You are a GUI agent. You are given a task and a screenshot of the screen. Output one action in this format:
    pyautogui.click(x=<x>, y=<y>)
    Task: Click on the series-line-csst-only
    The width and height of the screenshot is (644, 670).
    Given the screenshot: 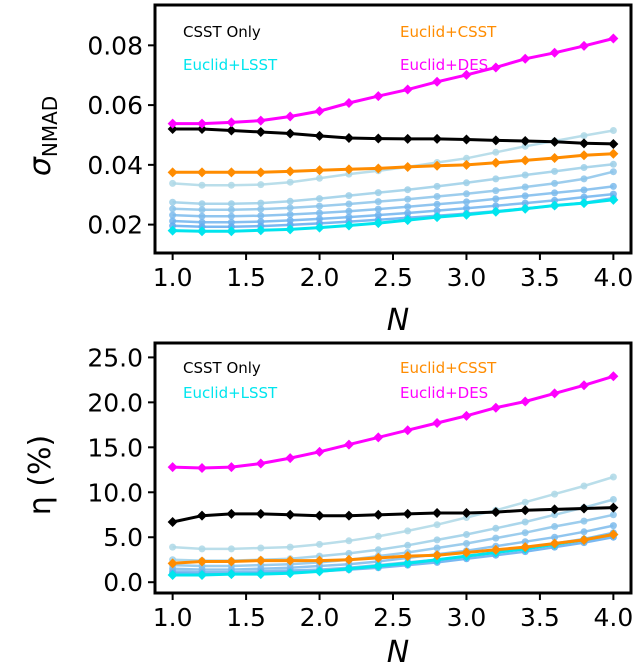 What is the action you would take?
    pyautogui.click(x=393, y=515)
    